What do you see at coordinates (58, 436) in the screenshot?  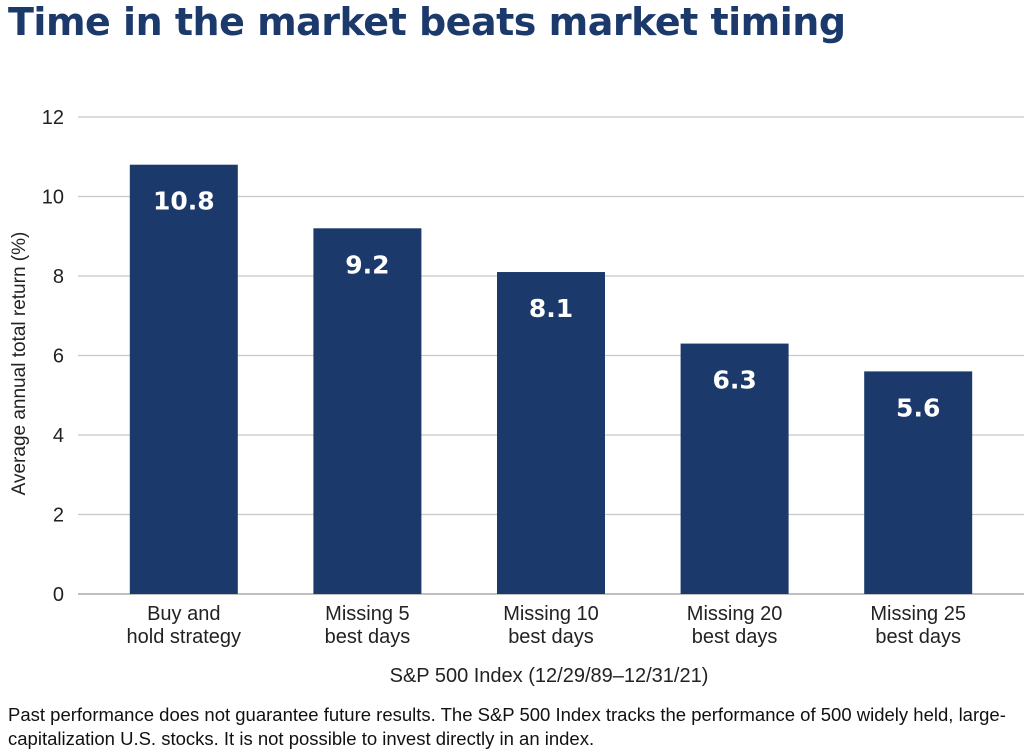 I see `y-tick-label: 4` at bounding box center [58, 436].